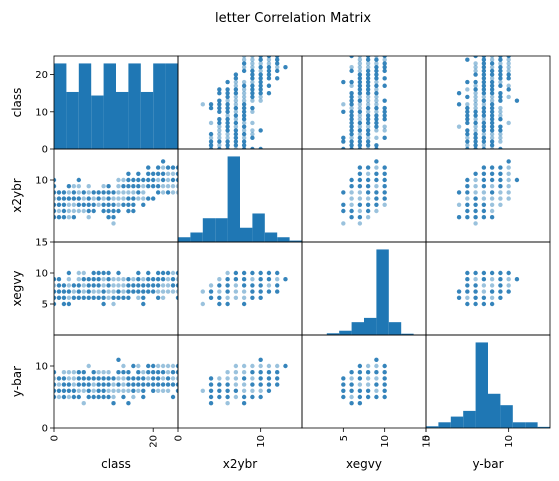  I want to click on y-tick-label: 20, so click(41, 75).